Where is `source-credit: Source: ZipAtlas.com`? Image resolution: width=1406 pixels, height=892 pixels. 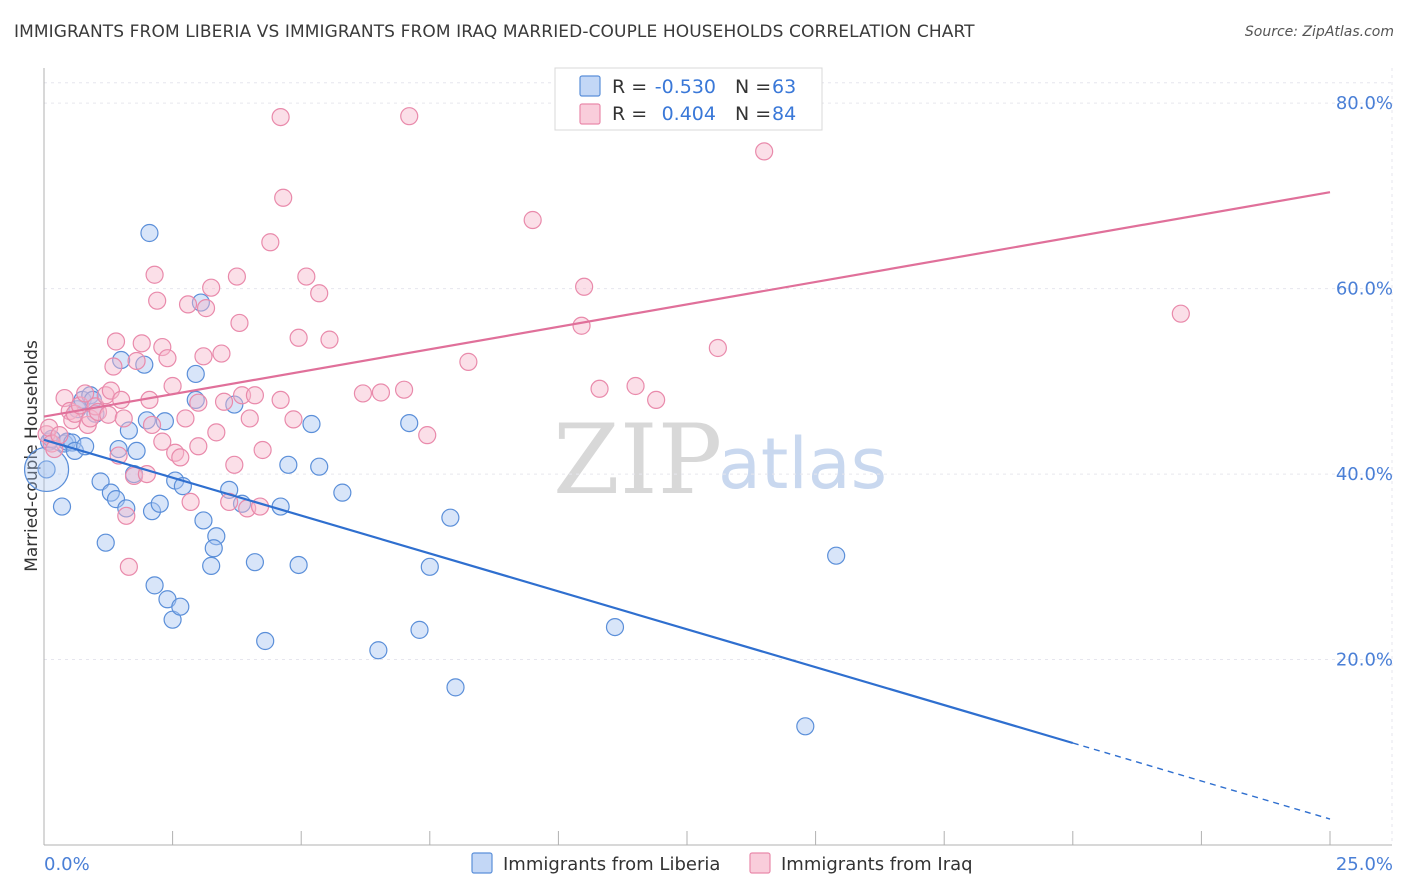
source-credit: Source: ZipAtlas.com is located at coordinates (1319, 32).